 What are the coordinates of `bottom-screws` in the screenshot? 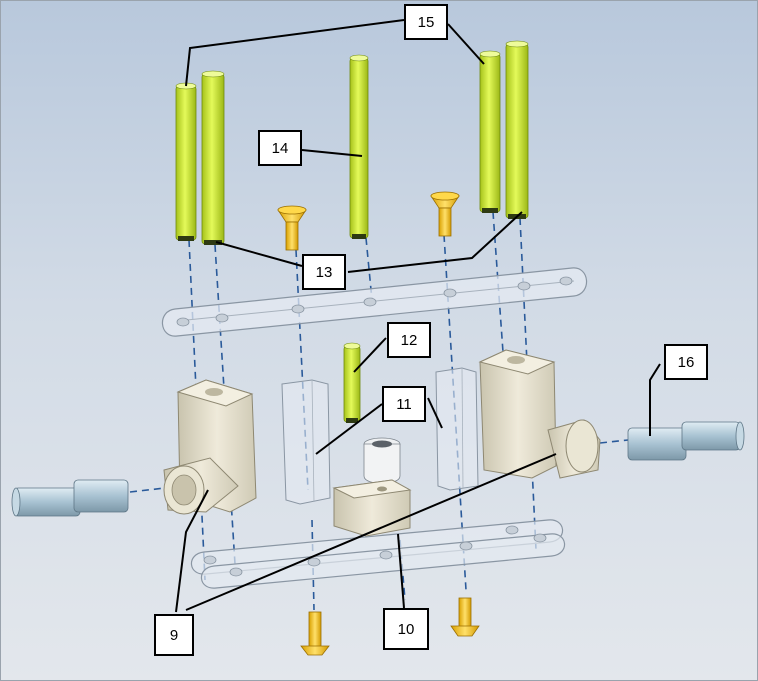 It's located at (390, 626).